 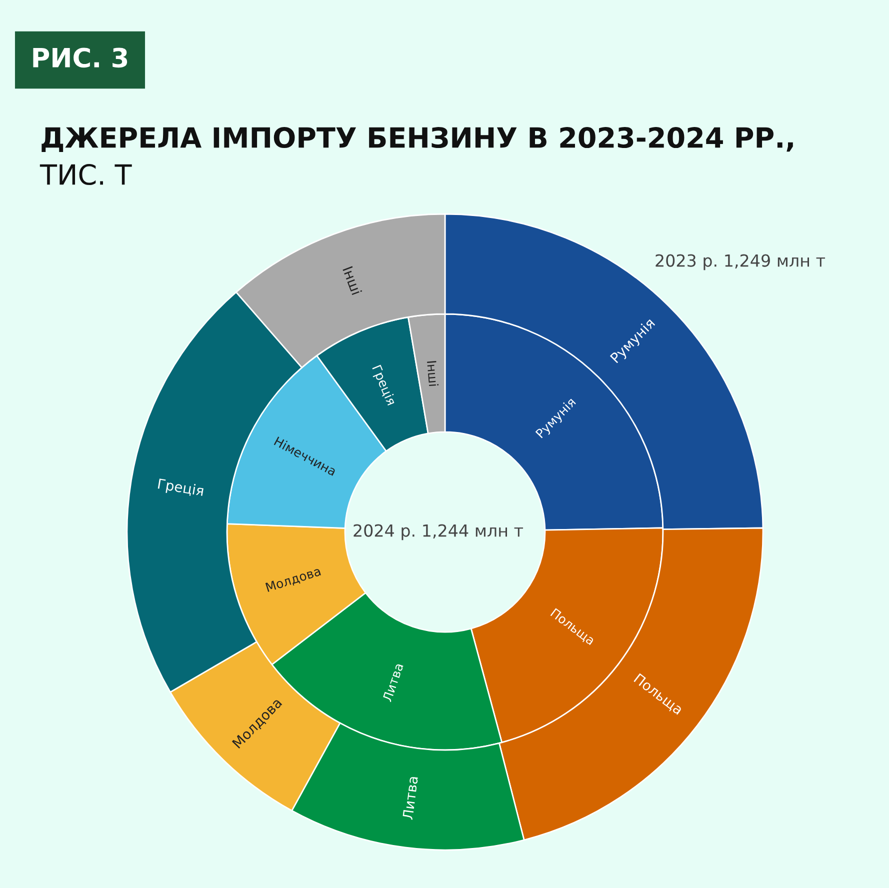 I want to click on category-label: Греція, so click(x=181, y=487).